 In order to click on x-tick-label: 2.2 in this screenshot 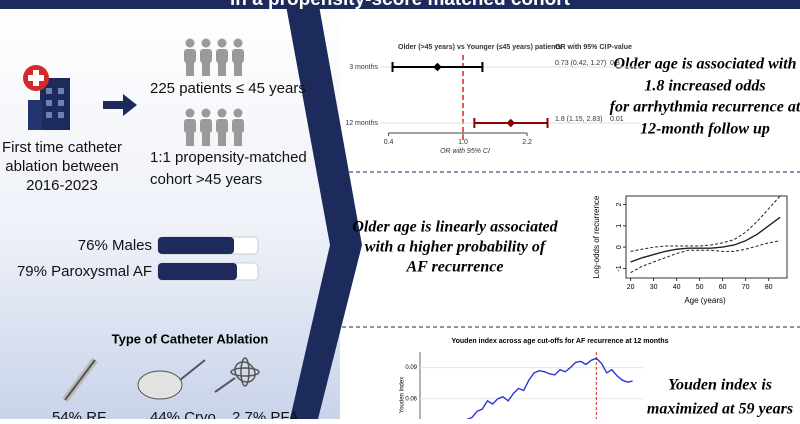, I will do `click(527, 142)`.